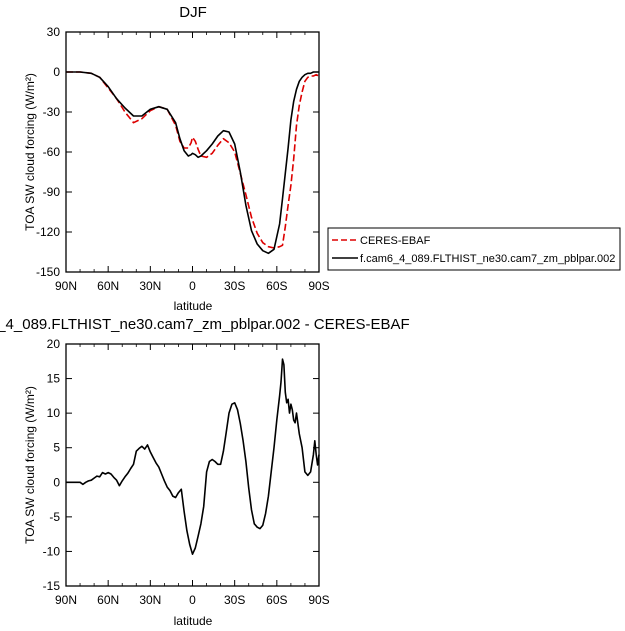 This screenshot has height=631, width=625. Describe the element at coordinates (52, 152) in the screenshot. I see `top-y-tick-label: -60` at that location.